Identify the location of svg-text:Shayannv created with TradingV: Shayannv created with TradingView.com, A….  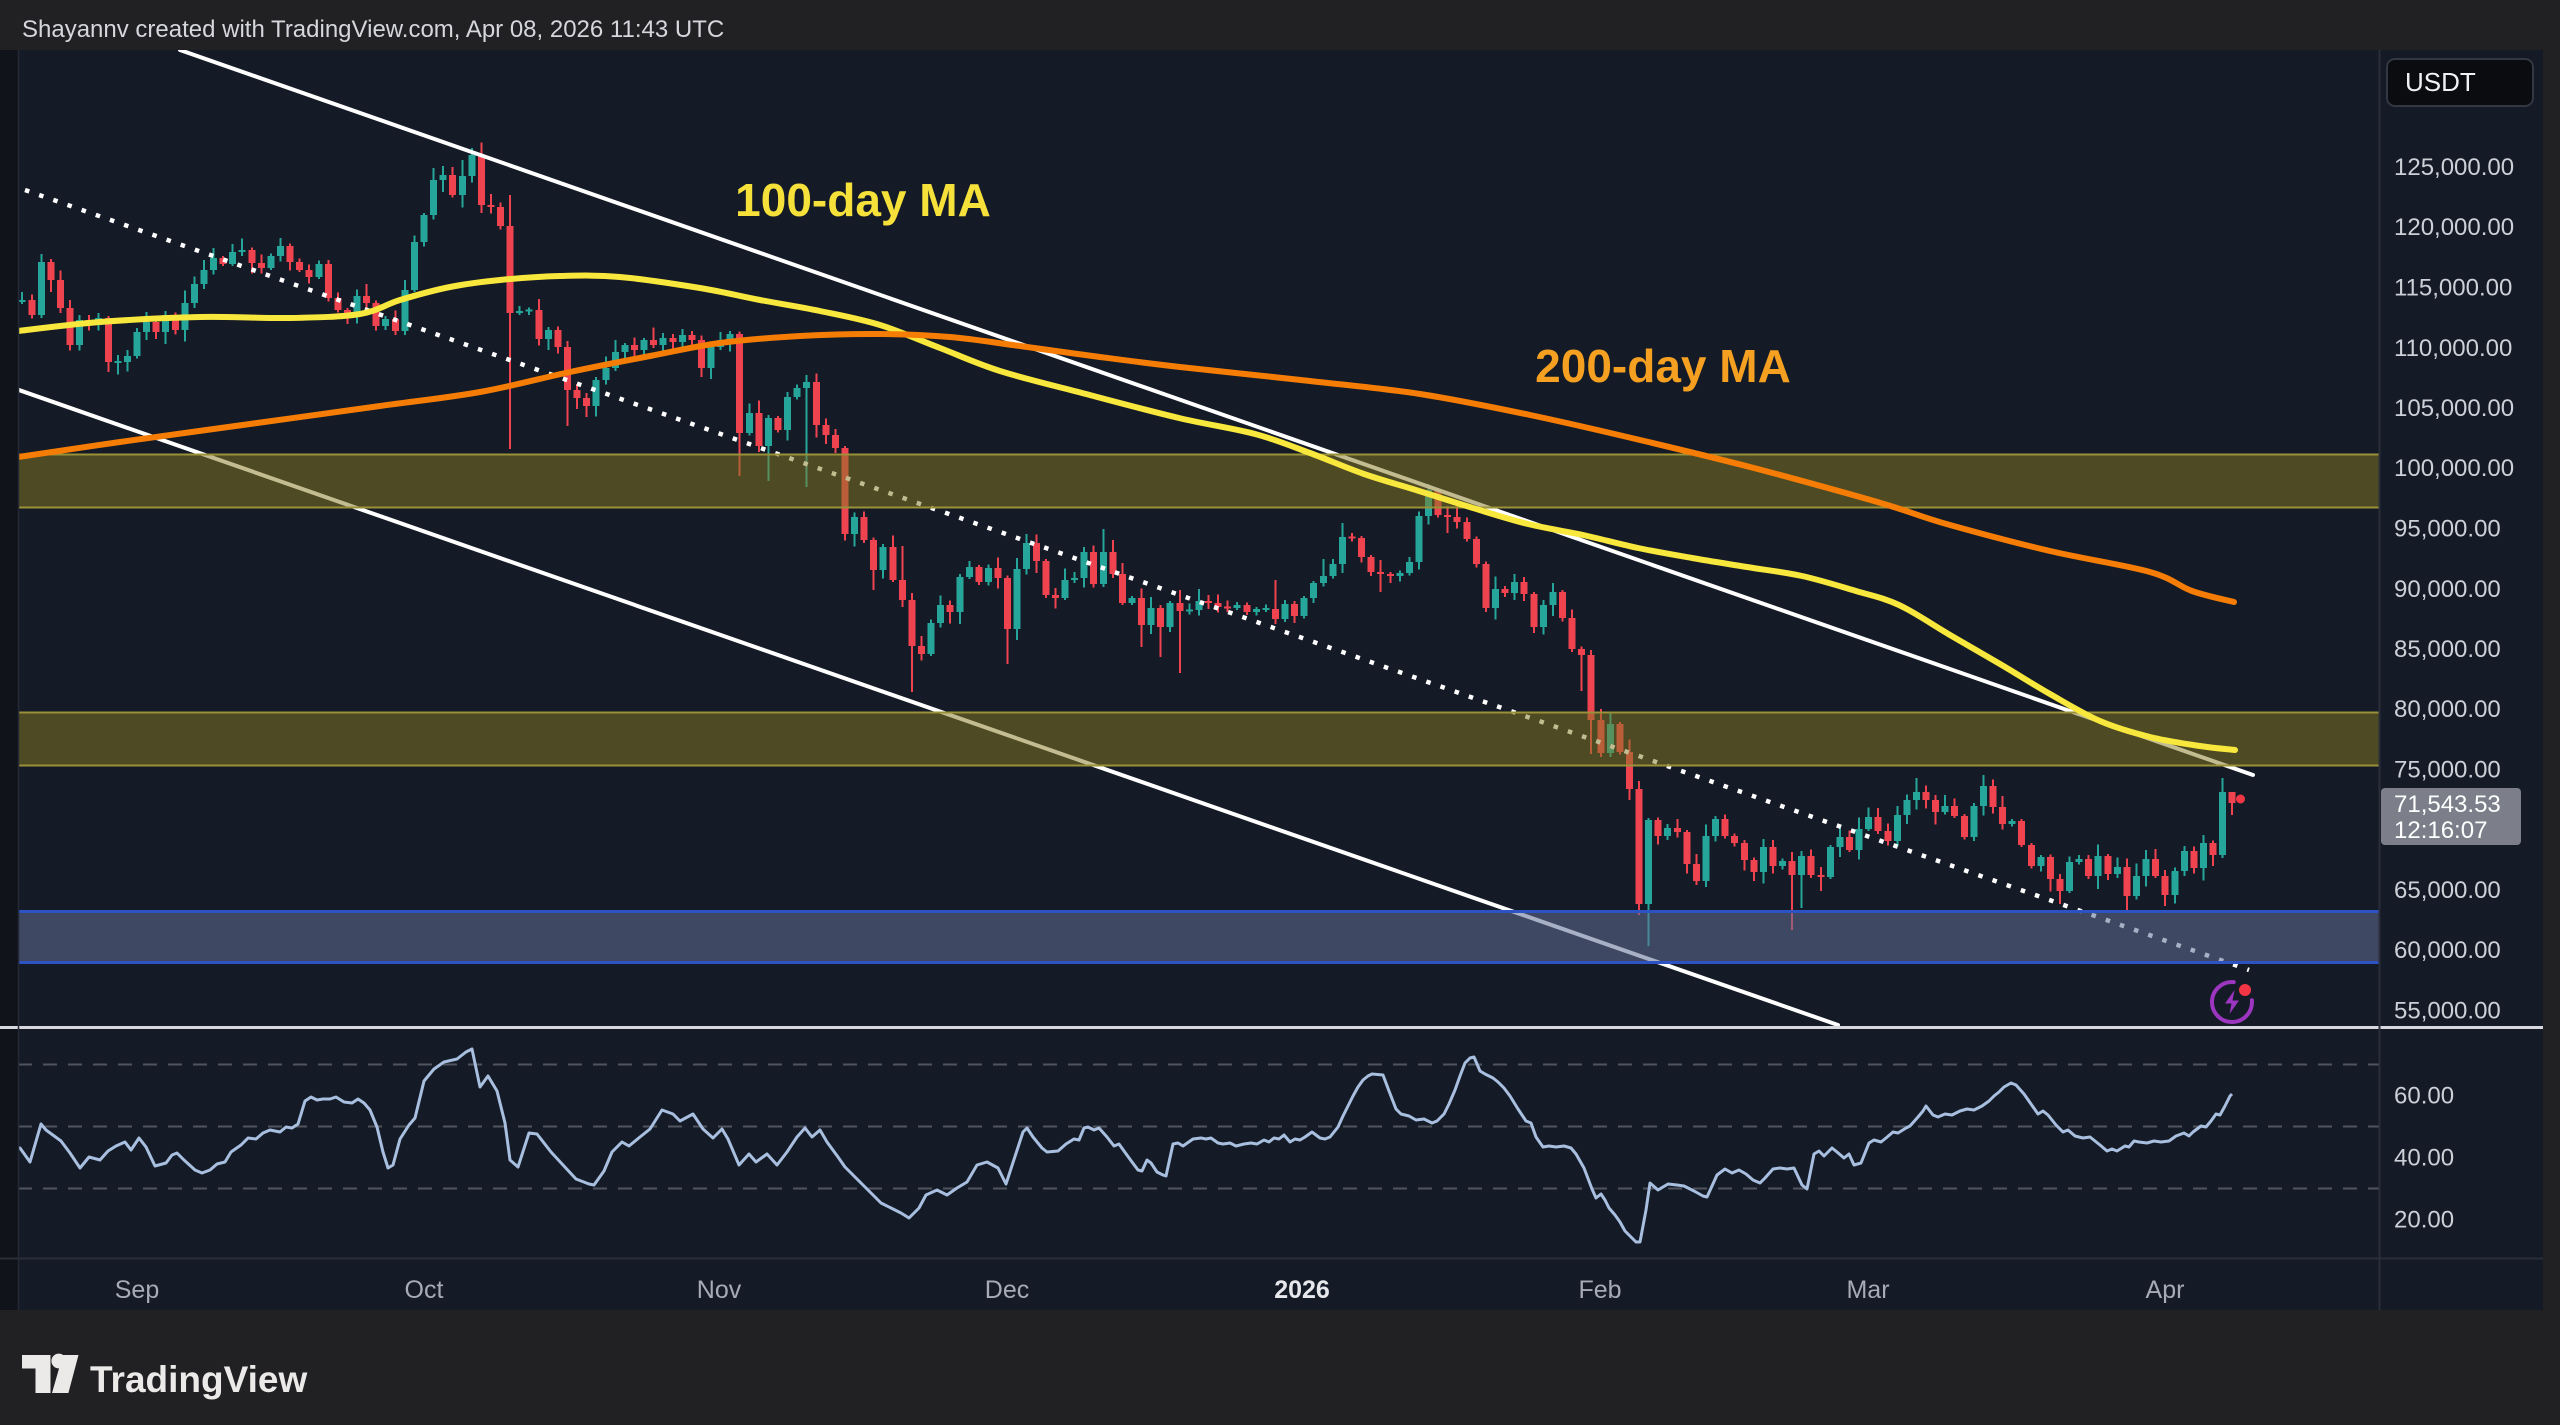
(373, 29).